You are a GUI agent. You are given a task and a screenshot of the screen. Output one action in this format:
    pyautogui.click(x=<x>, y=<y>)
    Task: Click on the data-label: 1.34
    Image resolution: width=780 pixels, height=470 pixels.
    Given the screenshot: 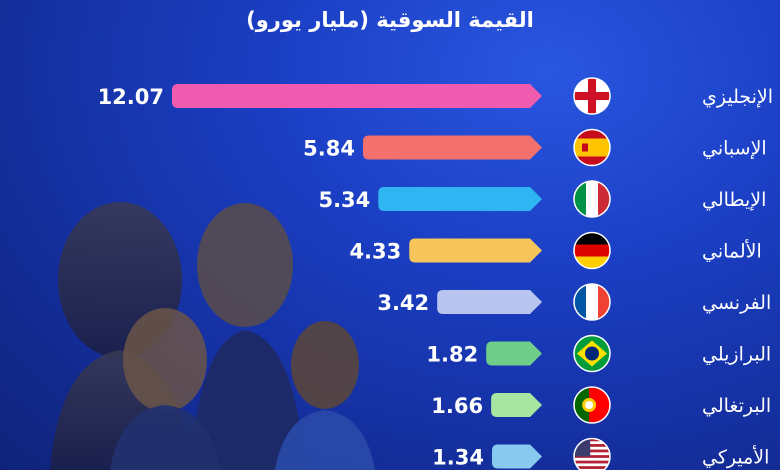 What is the action you would take?
    pyautogui.click(x=458, y=458)
    